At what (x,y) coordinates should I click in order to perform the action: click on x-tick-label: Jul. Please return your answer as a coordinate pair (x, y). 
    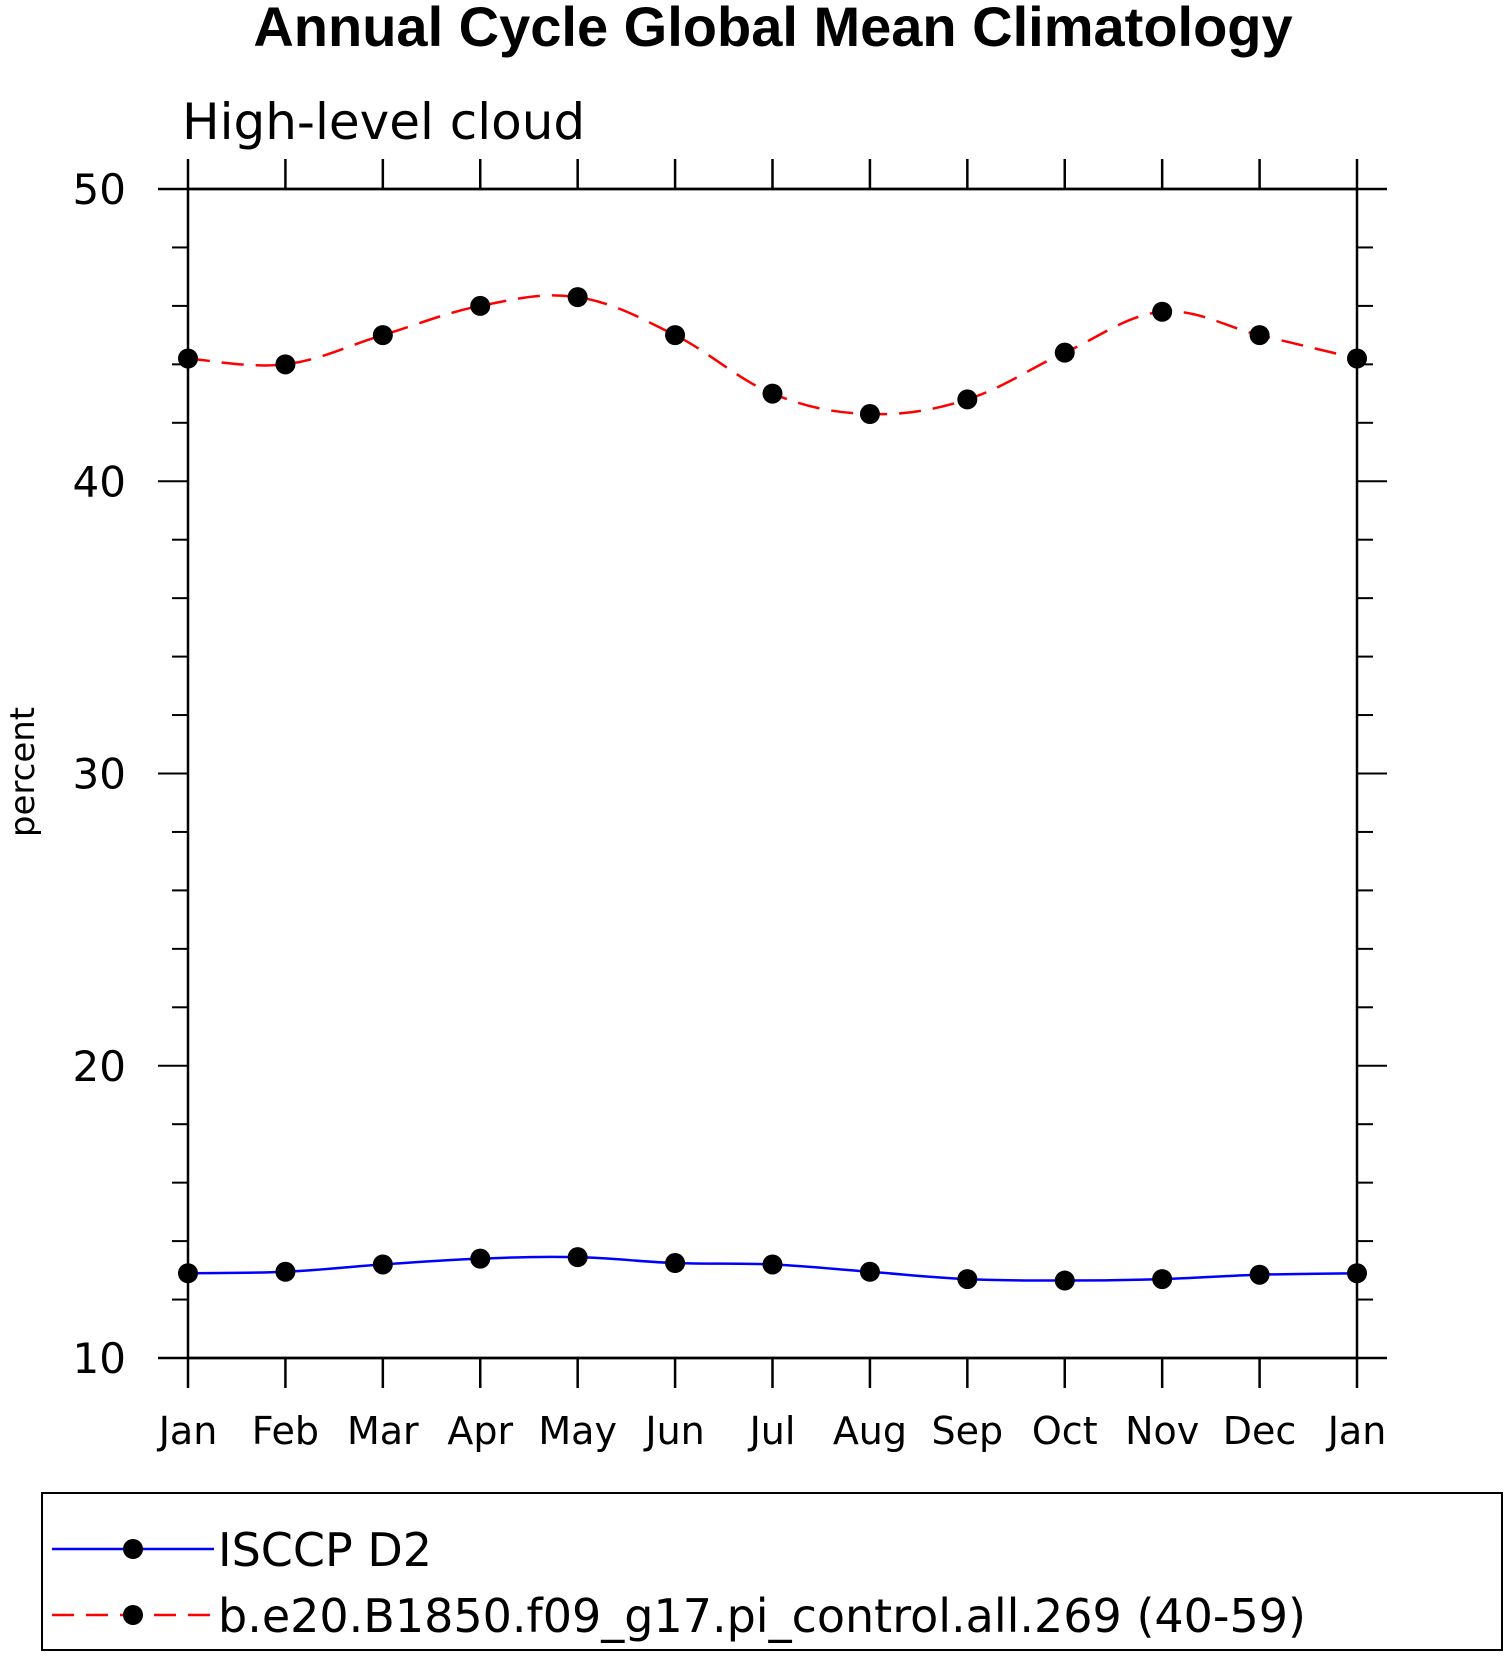
    Looking at the image, I should click on (772, 1431).